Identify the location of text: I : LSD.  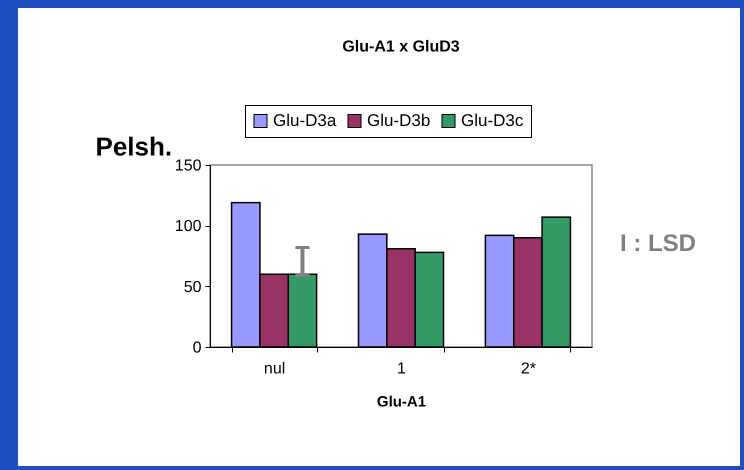
(658, 244).